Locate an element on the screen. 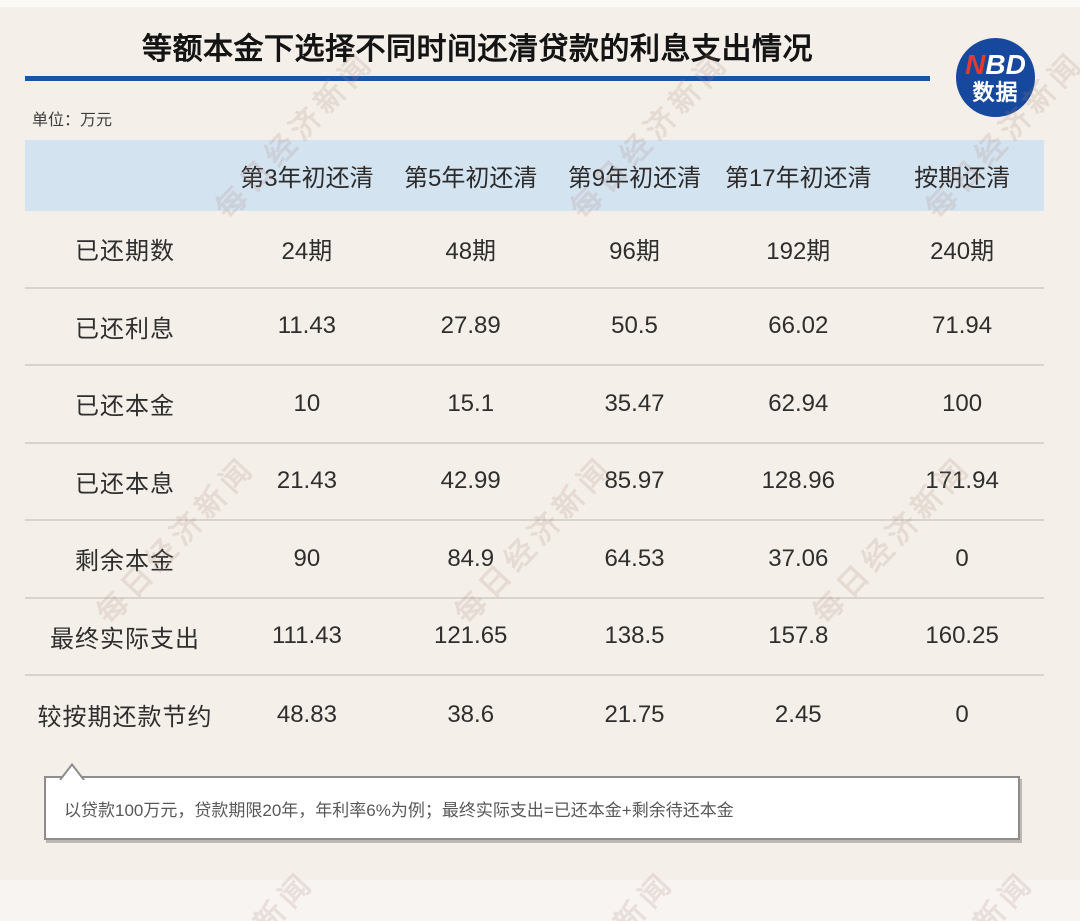  data-cell: 64.53 is located at coordinates (634, 558).